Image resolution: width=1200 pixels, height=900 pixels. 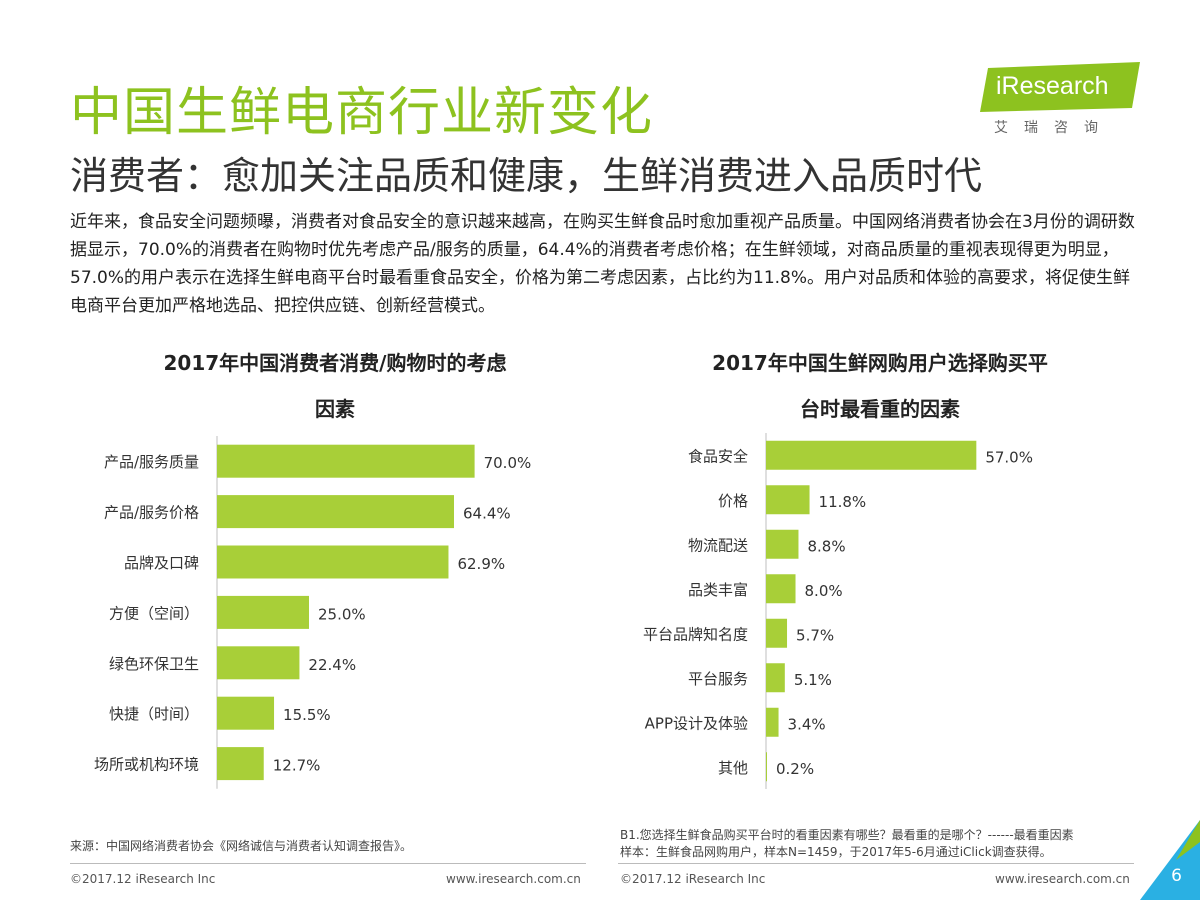 I want to click on data-label: 15.5%, so click(x=307, y=715).